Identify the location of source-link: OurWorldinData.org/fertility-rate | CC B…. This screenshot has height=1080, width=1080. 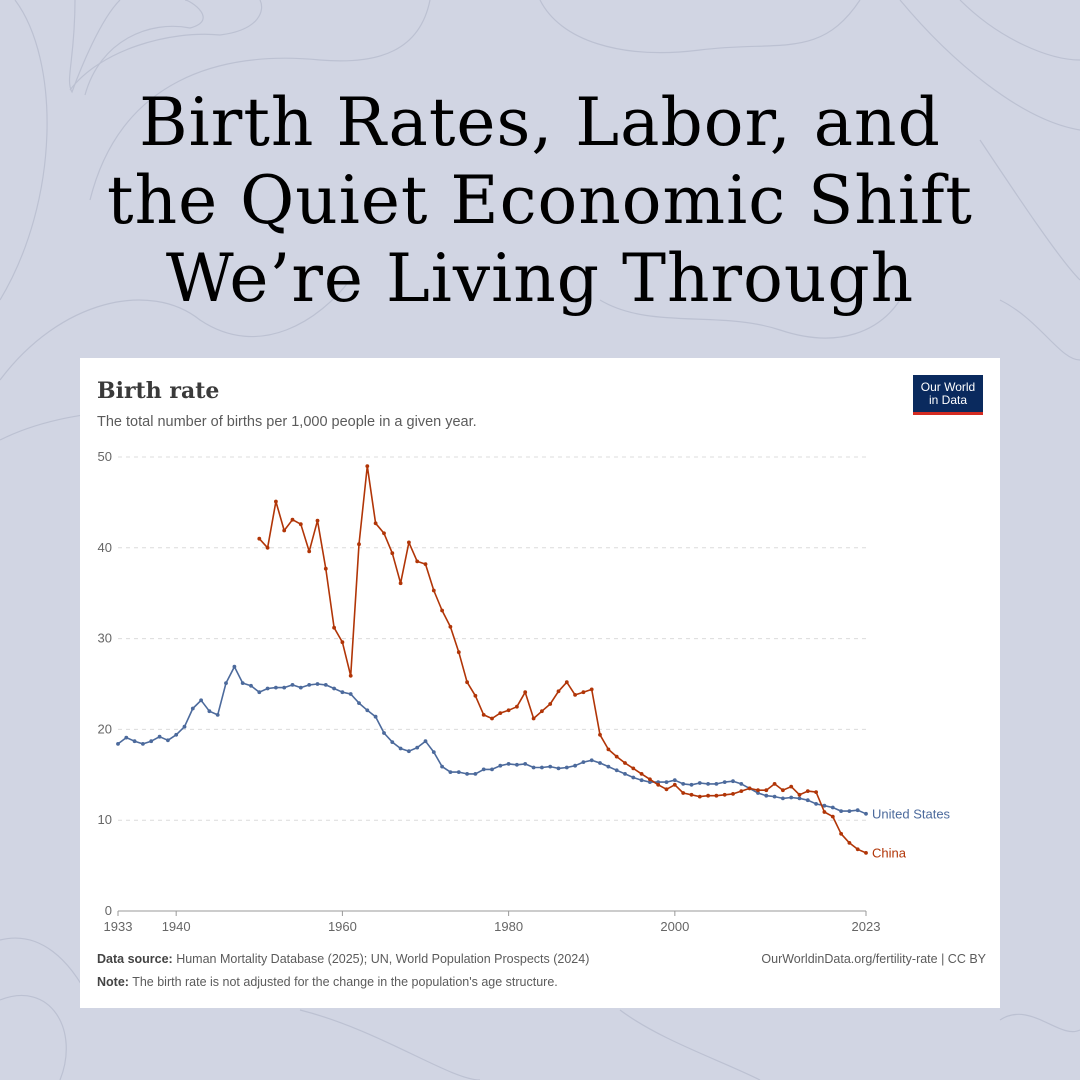
(873, 959).